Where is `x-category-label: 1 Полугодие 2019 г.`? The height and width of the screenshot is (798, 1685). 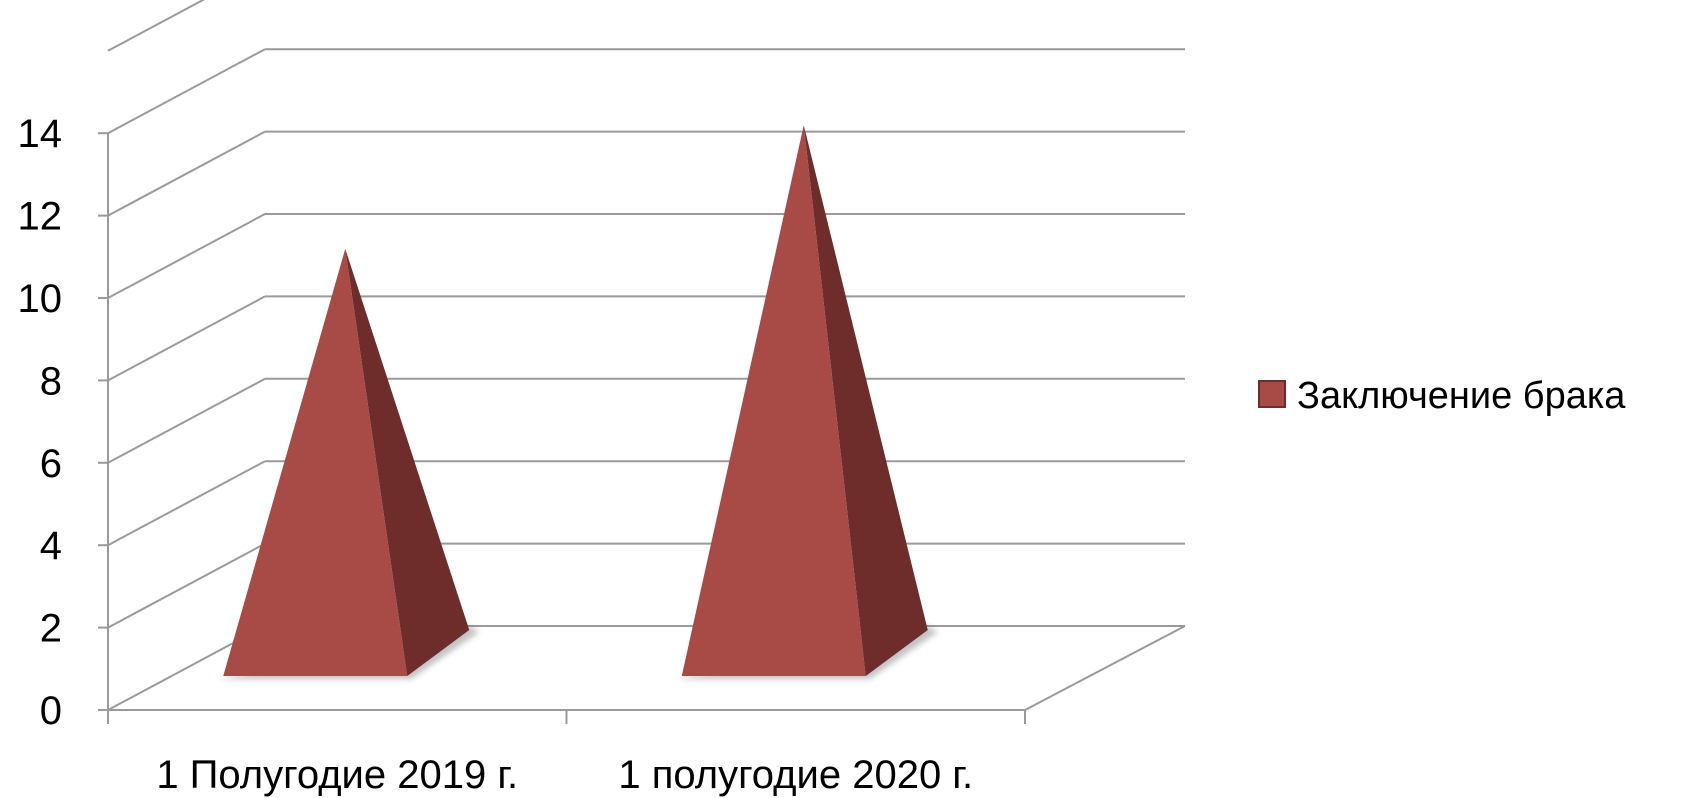 x-category-label: 1 Полугодие 2019 г. is located at coordinates (337, 775).